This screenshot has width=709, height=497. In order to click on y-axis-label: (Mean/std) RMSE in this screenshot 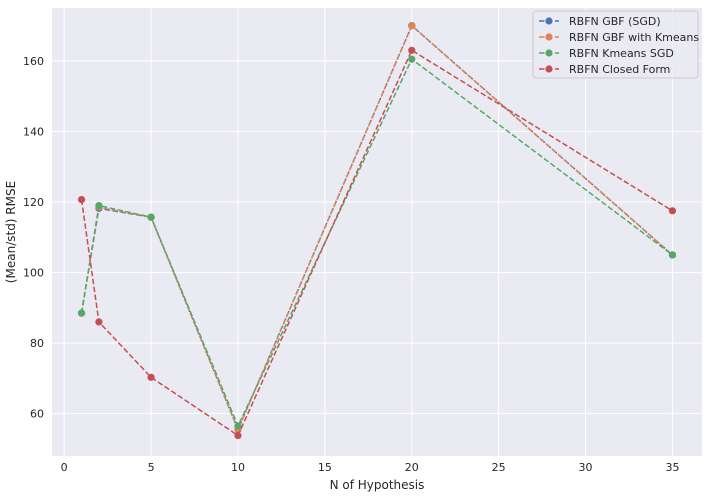, I will do `click(11, 232)`.